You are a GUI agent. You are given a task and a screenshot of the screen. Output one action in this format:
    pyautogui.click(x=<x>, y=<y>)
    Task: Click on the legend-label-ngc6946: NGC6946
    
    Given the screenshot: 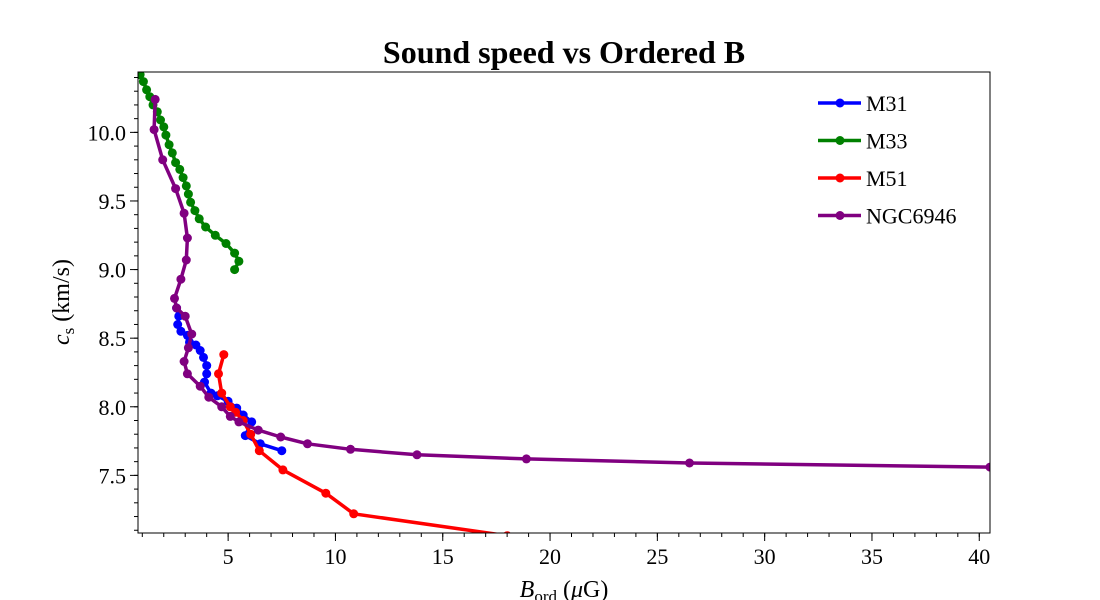 What is the action you would take?
    pyautogui.click(x=911, y=216)
    